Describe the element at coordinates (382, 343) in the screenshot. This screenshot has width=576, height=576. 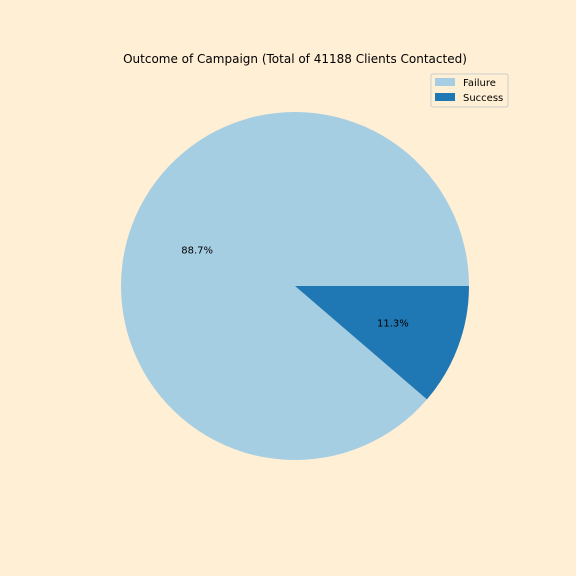
I see `pie-slice-success` at that location.